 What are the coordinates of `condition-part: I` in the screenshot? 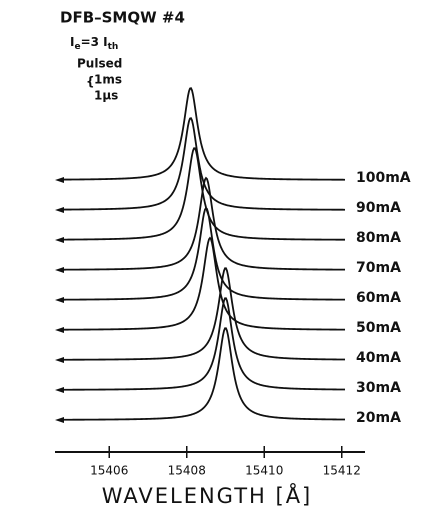 It's located at (72, 42).